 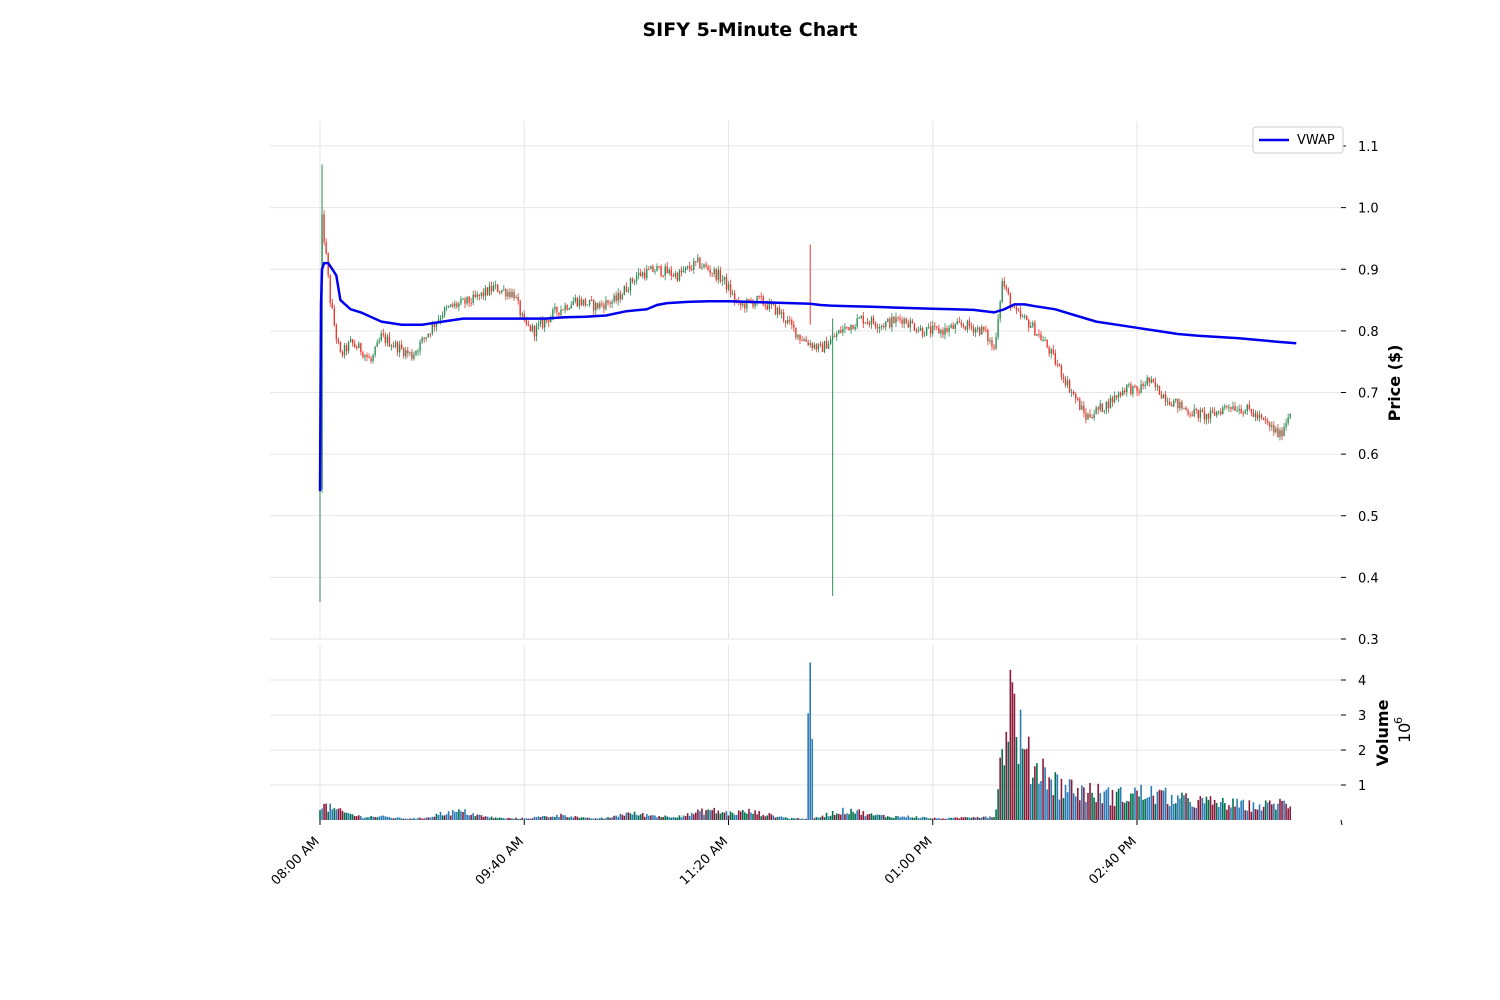 I want to click on volume-tick-label: 2, so click(x=1362, y=751).